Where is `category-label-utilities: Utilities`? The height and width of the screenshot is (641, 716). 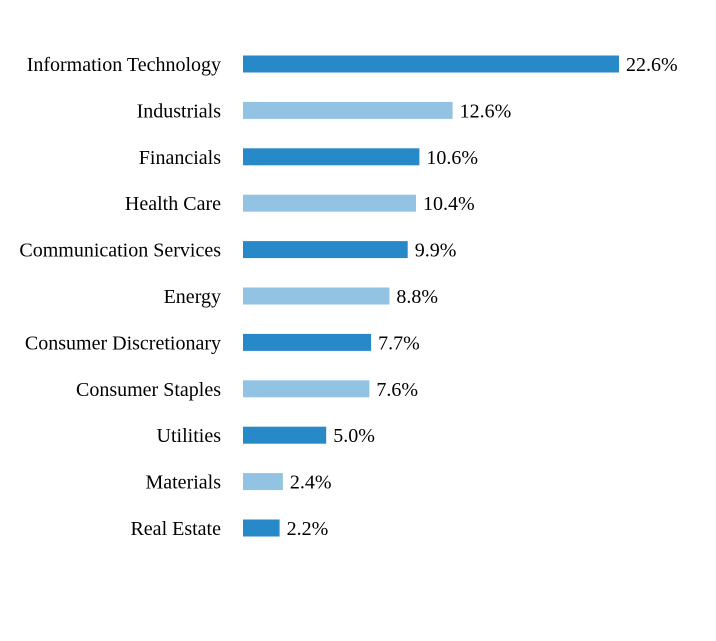
category-label-utilities: Utilities is located at coordinates (189, 436).